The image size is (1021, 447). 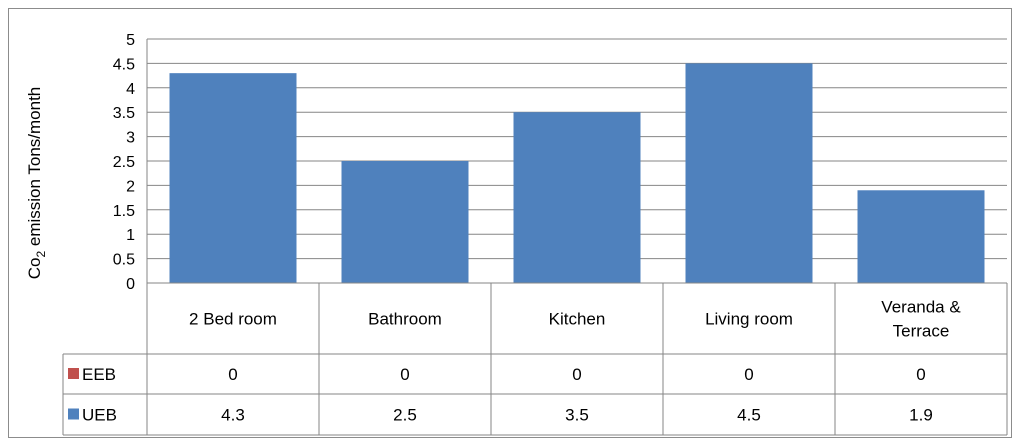 What do you see at coordinates (405, 319) in the screenshot?
I see `category-label: Bathroom` at bounding box center [405, 319].